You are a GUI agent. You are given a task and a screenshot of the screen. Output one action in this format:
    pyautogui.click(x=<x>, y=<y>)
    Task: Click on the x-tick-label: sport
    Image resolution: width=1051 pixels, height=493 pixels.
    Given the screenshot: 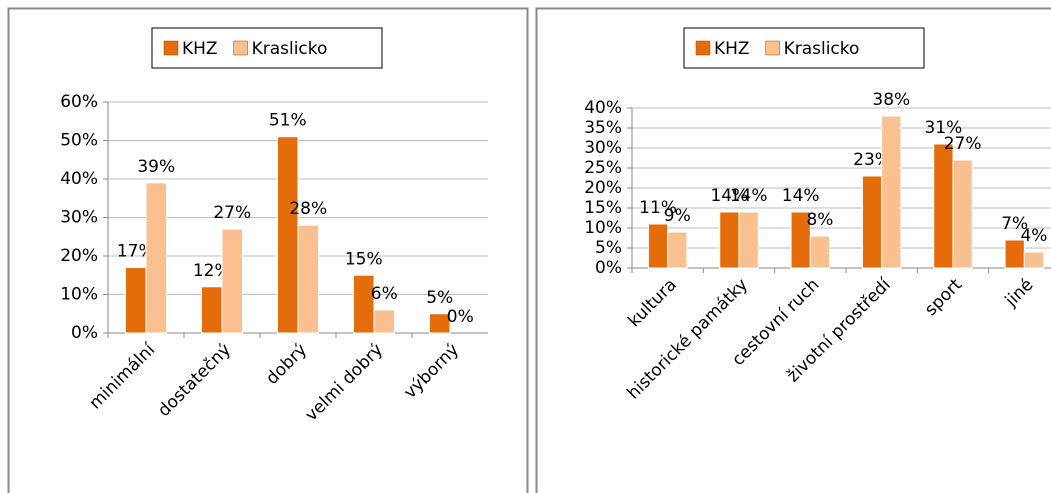 What is the action you would take?
    pyautogui.click(x=943, y=297)
    